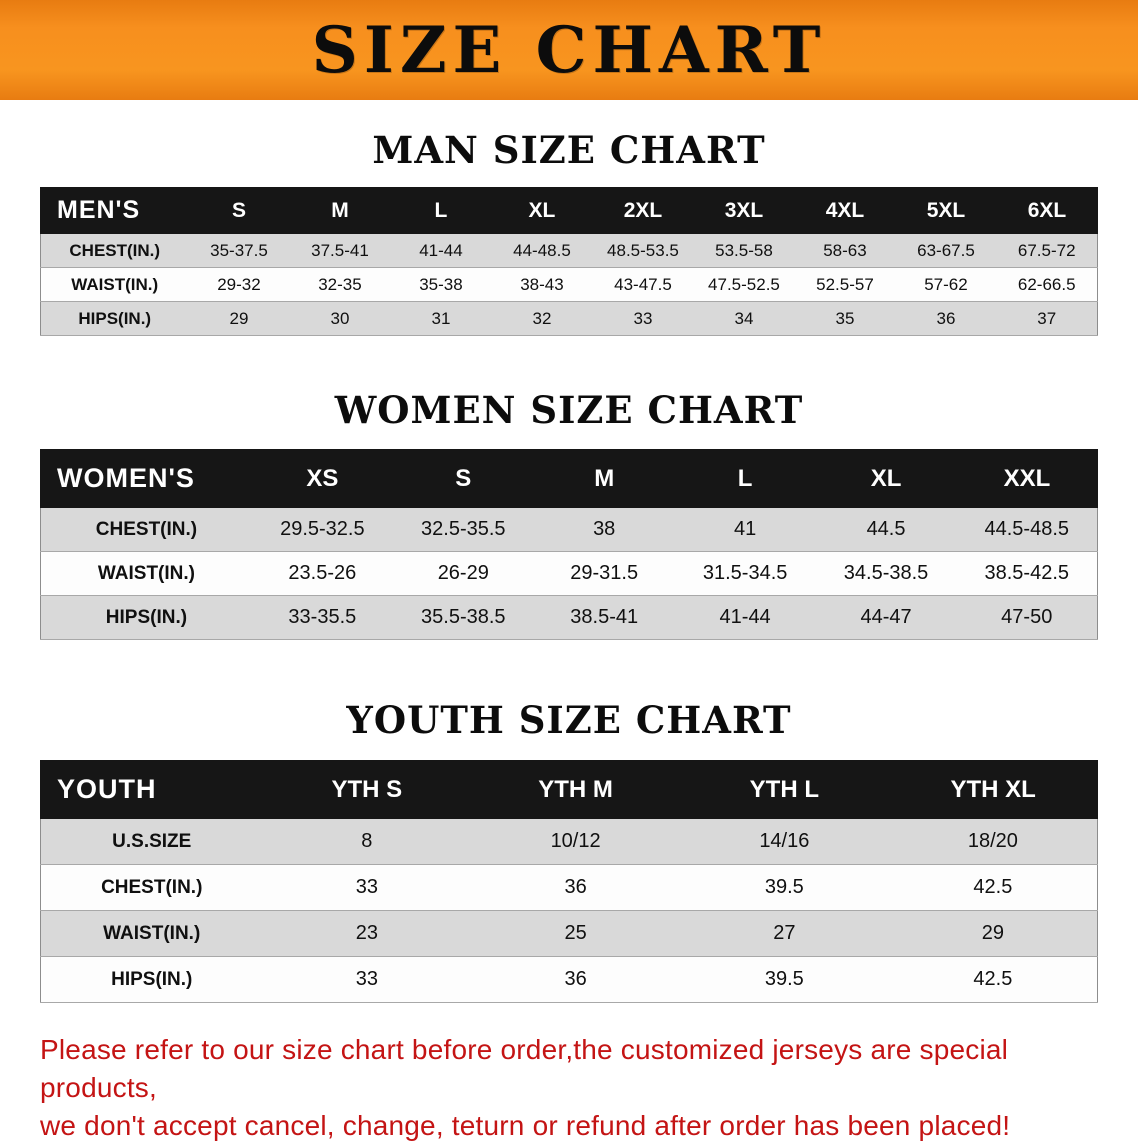  I want to click on size-value-cell: 38.5-42.5, so click(1027, 573).